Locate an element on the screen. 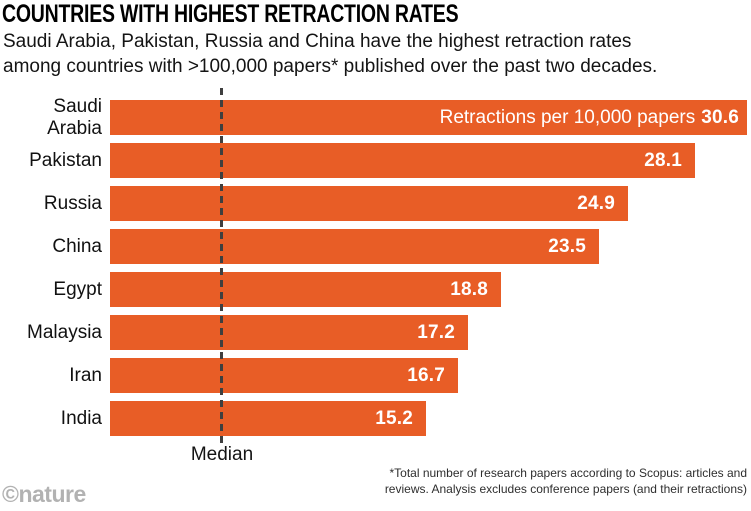  median-label: Median is located at coordinates (222, 454).